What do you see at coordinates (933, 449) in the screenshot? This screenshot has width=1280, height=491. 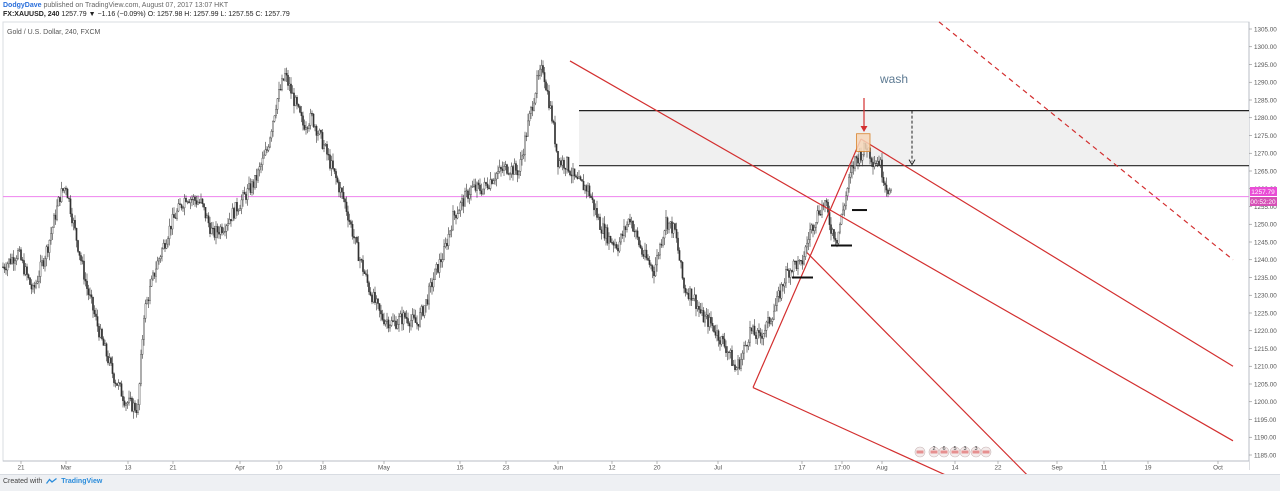 I see `event-flag-count-0: 2` at bounding box center [933, 449].